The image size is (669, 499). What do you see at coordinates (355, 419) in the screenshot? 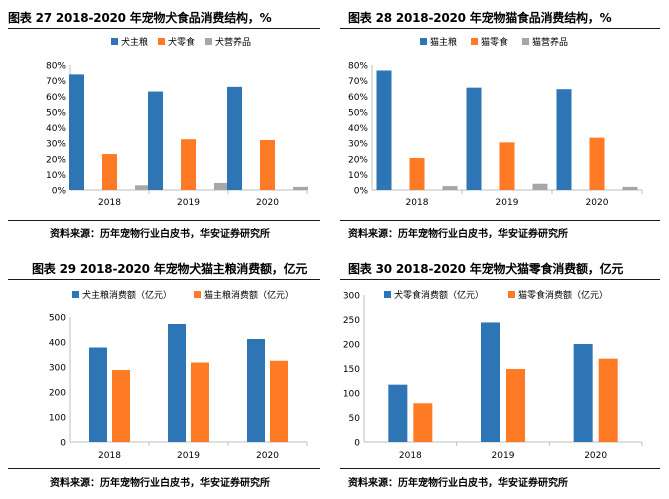
I see `y-tick-label: 50` at bounding box center [355, 419].